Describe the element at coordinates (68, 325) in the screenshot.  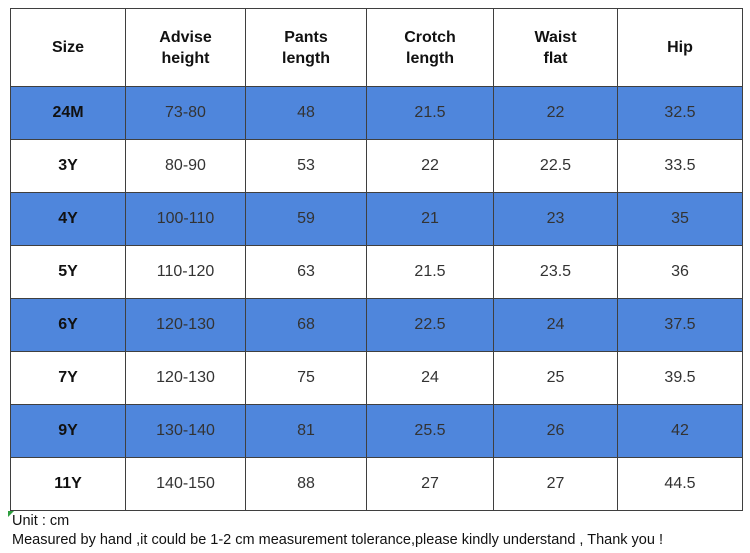
I see `cell-size: 6Y` at that location.